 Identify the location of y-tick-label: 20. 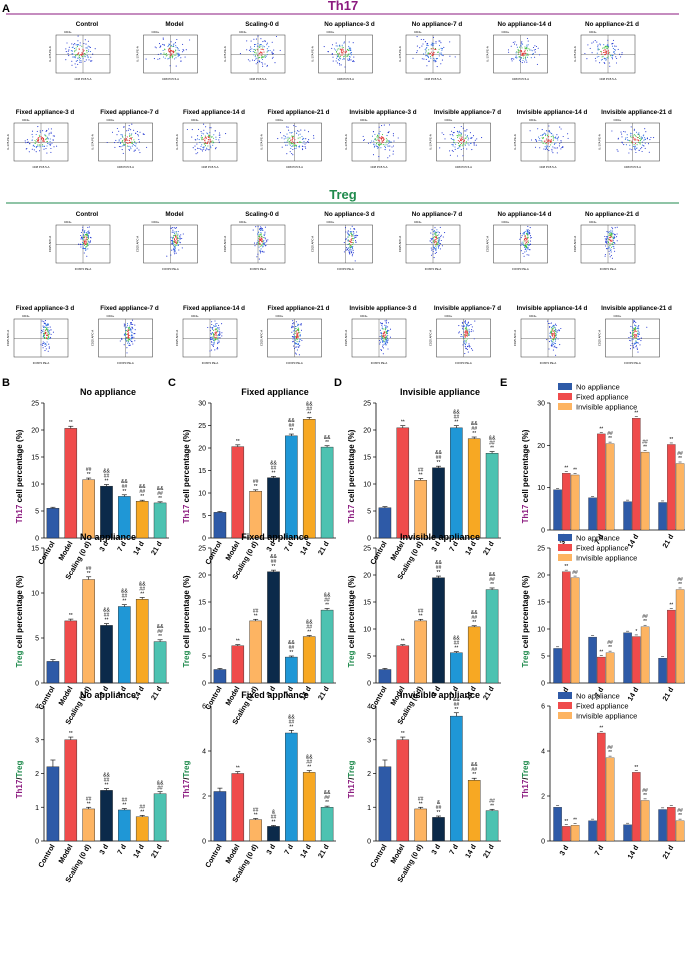
(202, 449).